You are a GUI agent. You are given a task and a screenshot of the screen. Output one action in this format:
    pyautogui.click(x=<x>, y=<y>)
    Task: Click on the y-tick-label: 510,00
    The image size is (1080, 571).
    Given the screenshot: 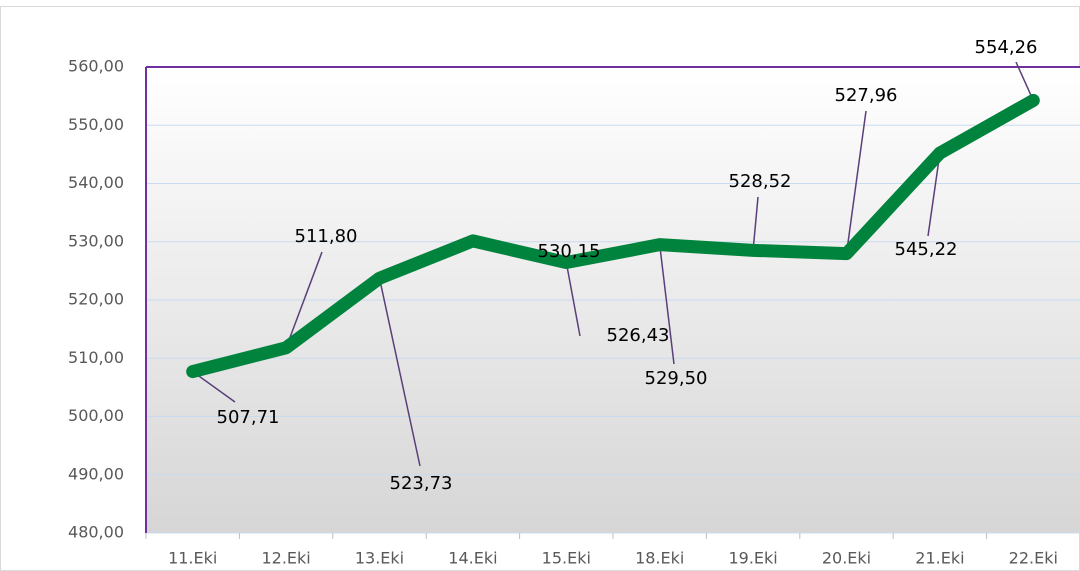 What is the action you would take?
    pyautogui.click(x=96, y=357)
    